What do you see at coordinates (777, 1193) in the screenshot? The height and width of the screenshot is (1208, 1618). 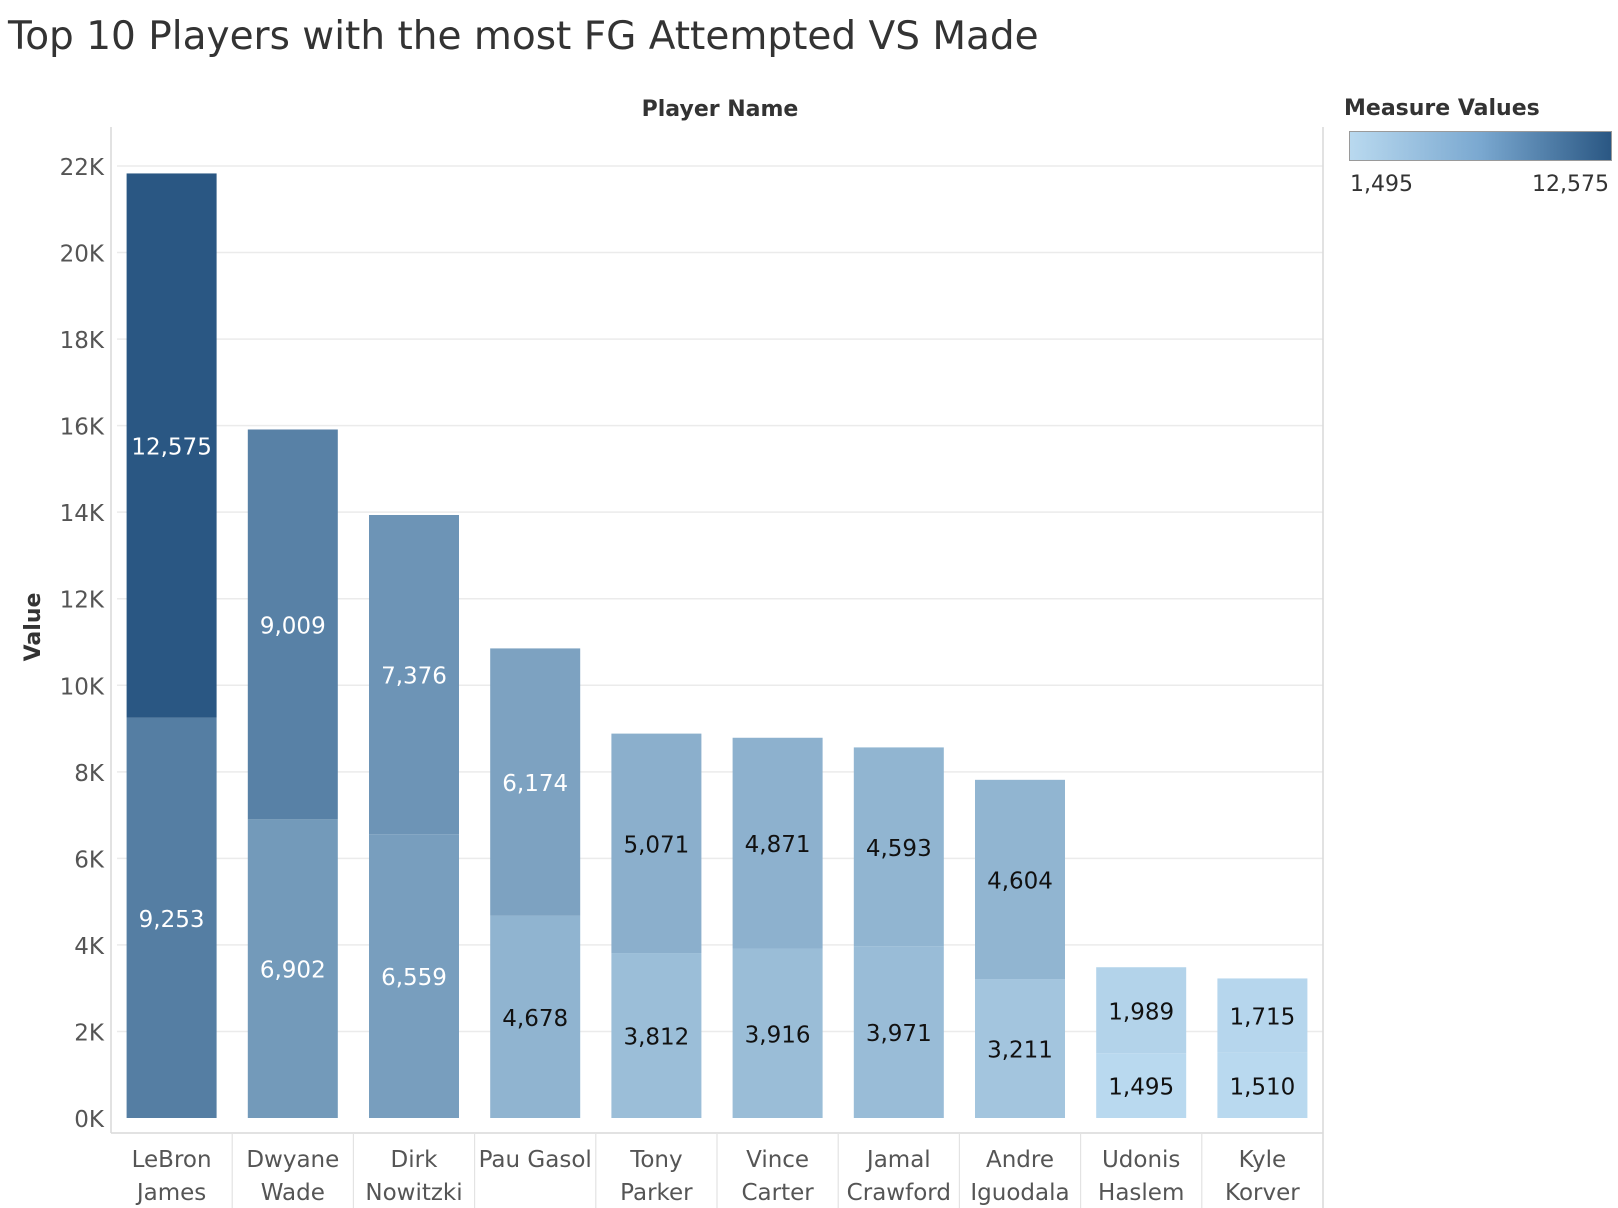 I see `x-tick-label: Carter` at bounding box center [777, 1193].